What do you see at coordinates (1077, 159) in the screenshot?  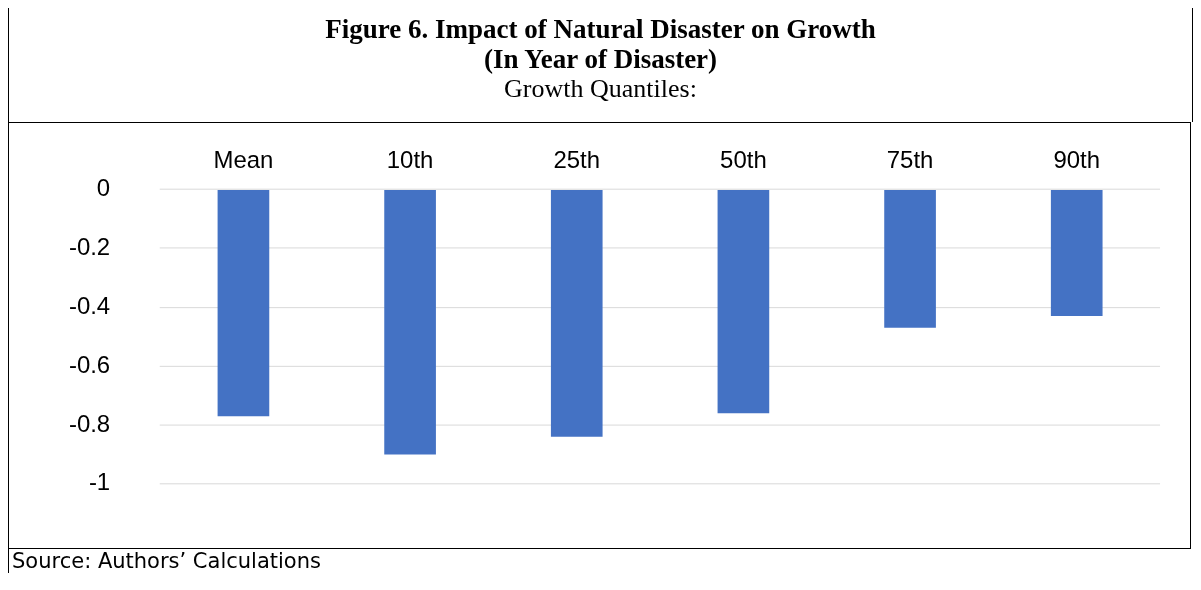 I see `x-tick-label: 90th` at bounding box center [1077, 159].